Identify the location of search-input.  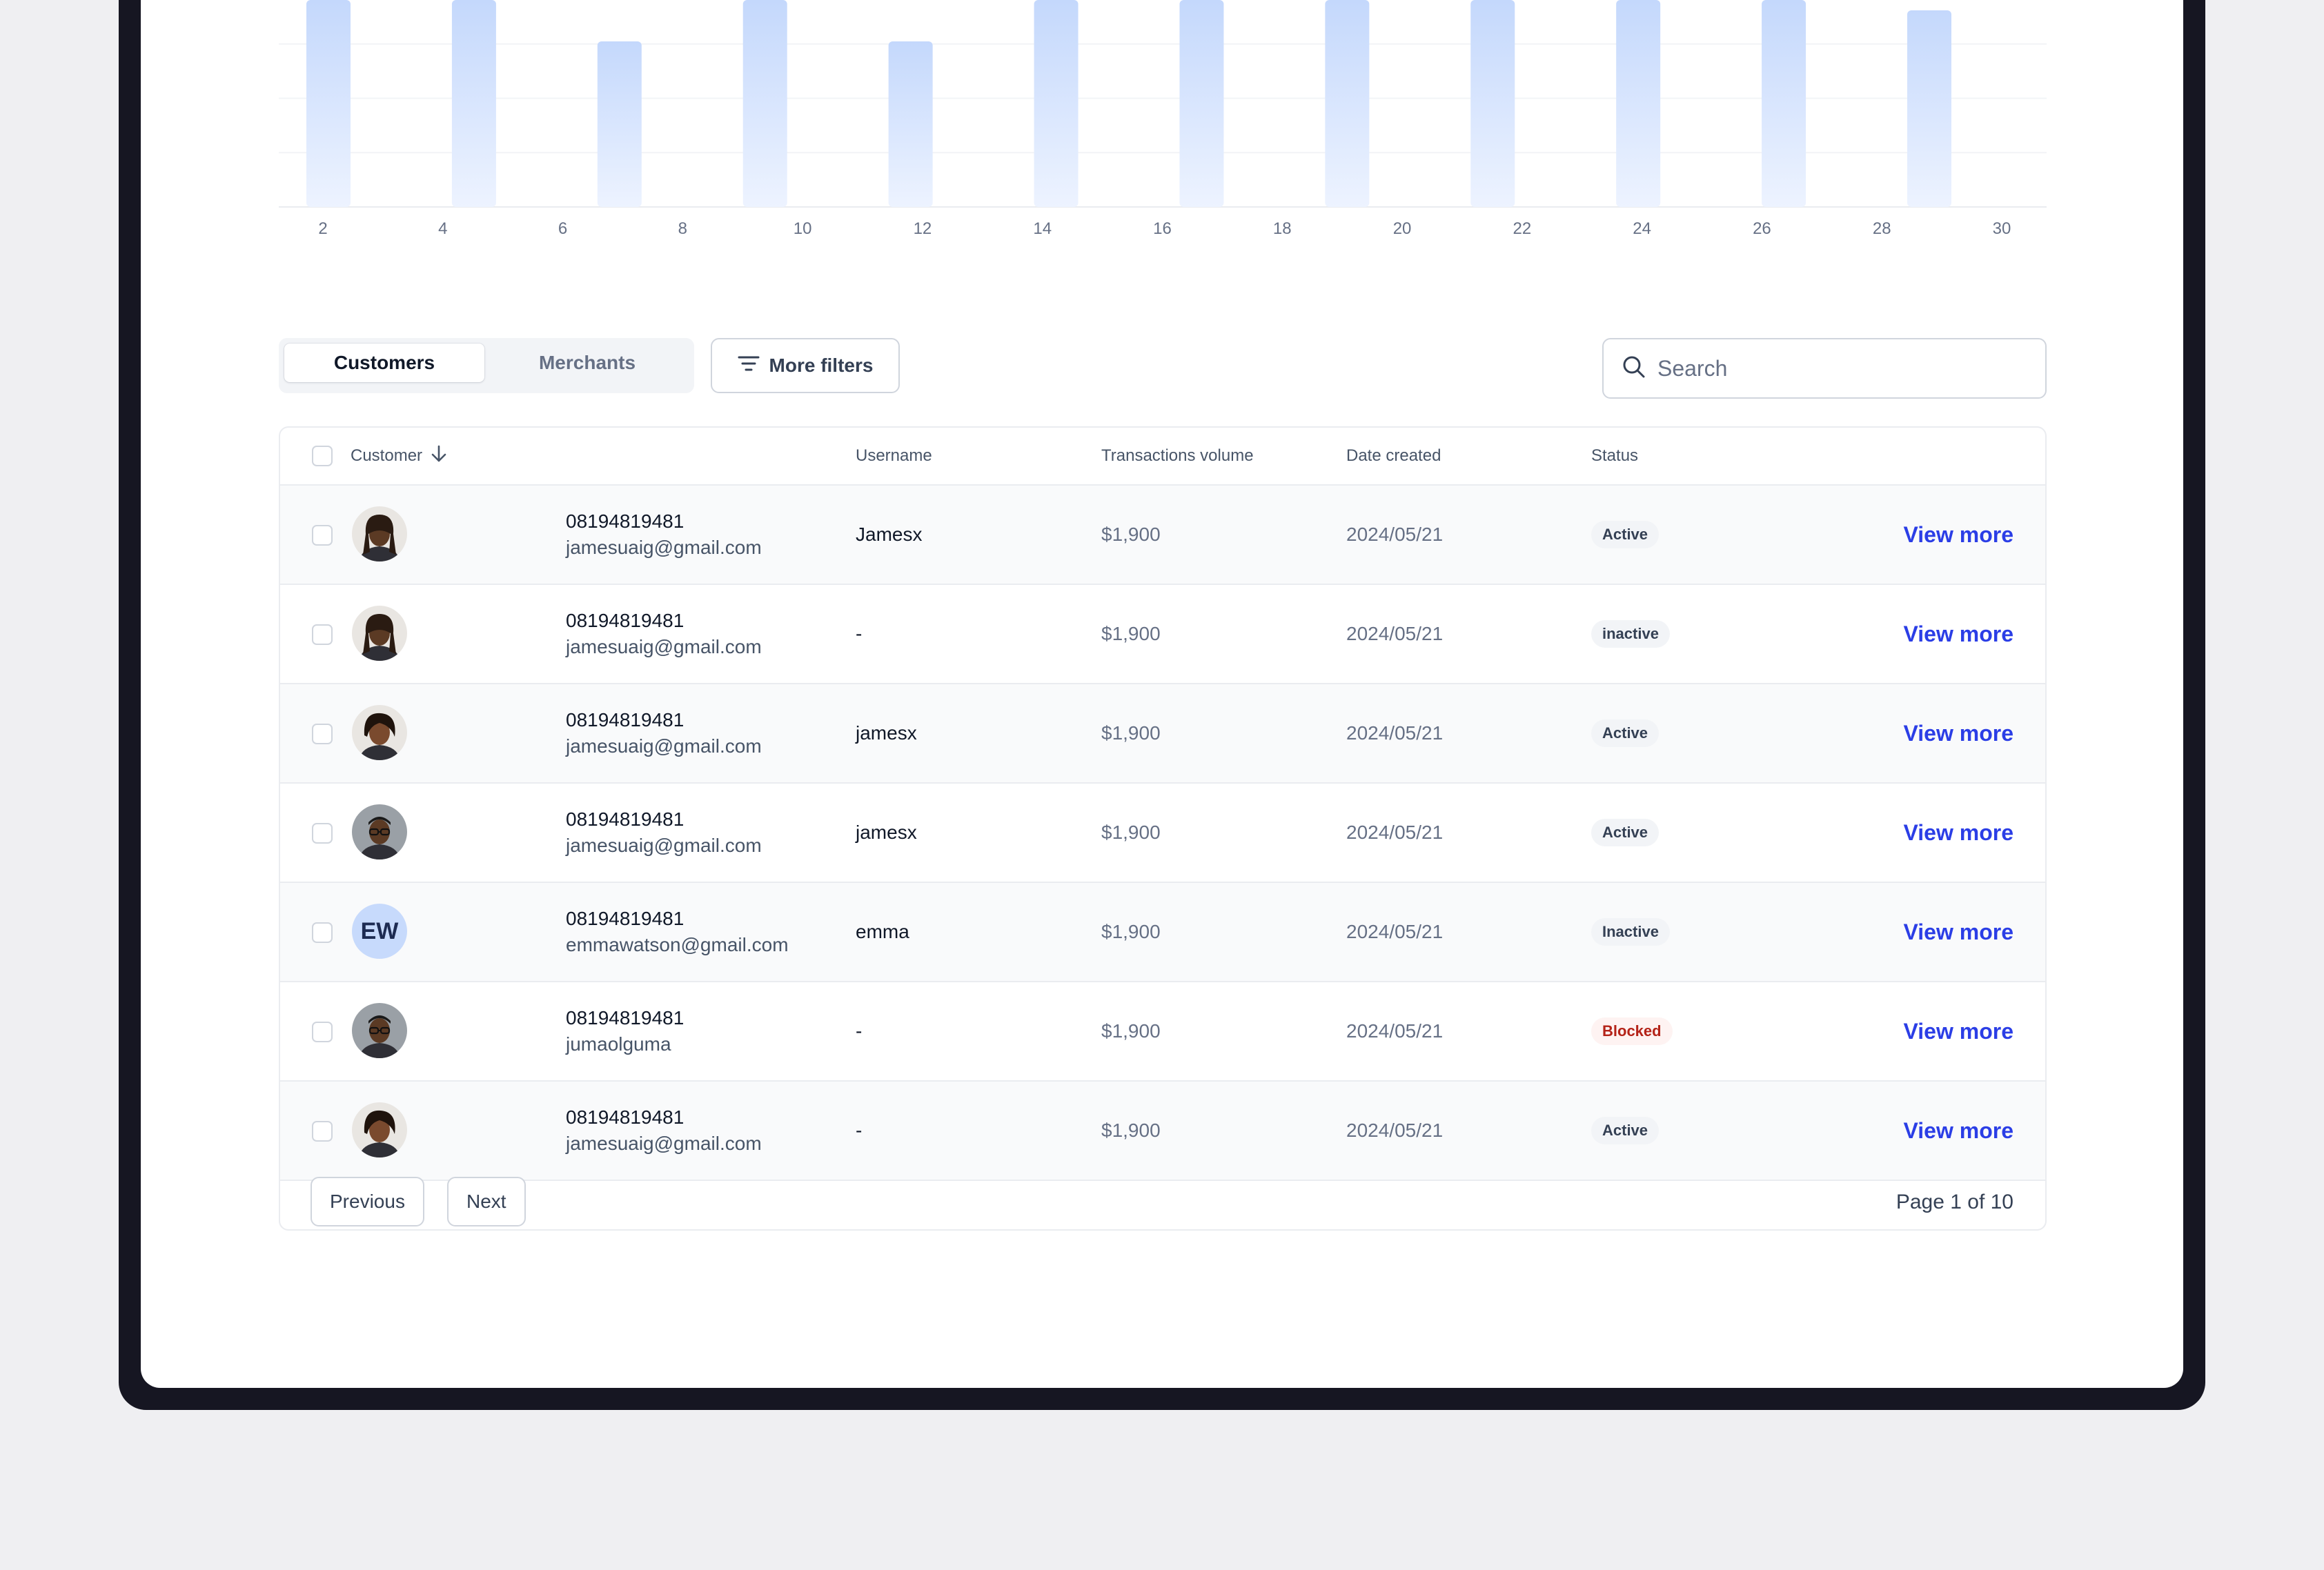
(1836, 368).